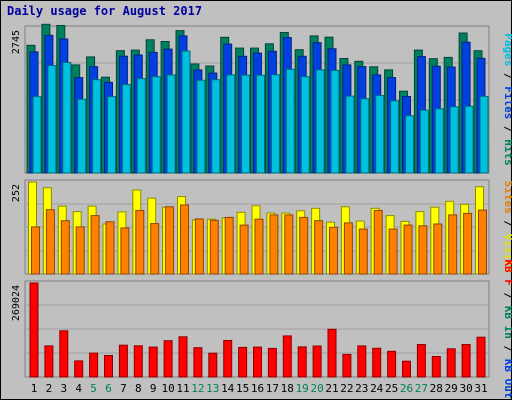  I want to click on legend-entry: Sites, so click(507, 197).